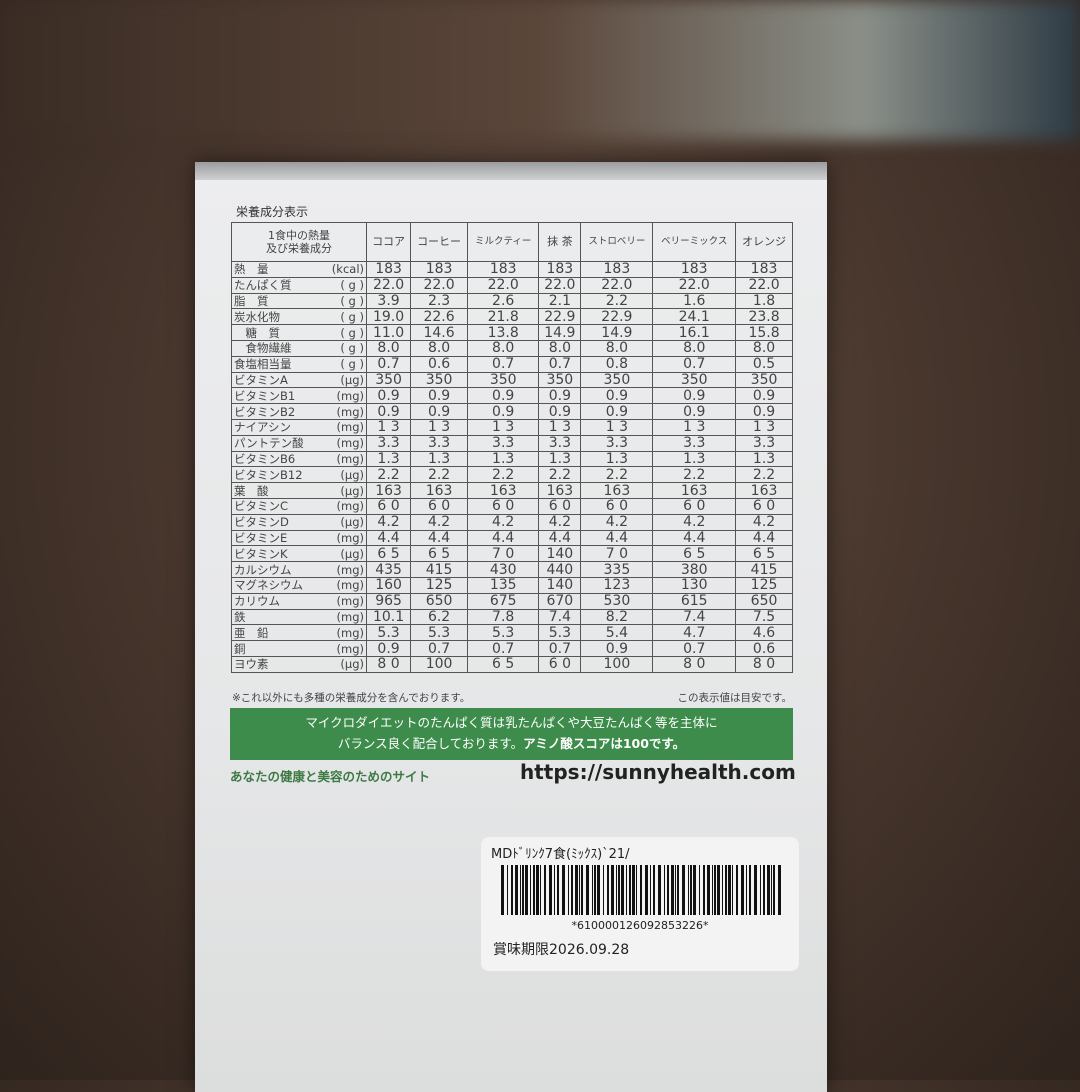 The width and height of the screenshot is (1080, 1092). I want to click on nutrient-value: 965, so click(388, 601).